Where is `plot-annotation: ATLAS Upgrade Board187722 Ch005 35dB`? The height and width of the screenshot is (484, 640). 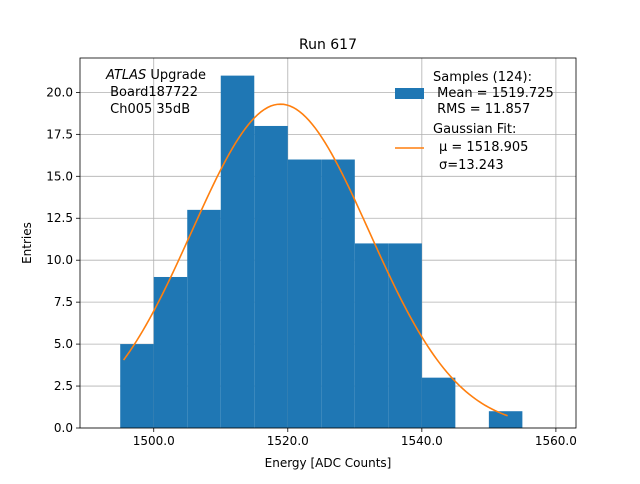 plot-annotation: ATLAS Upgrade Board187722 Ch005 35dB is located at coordinates (155, 92).